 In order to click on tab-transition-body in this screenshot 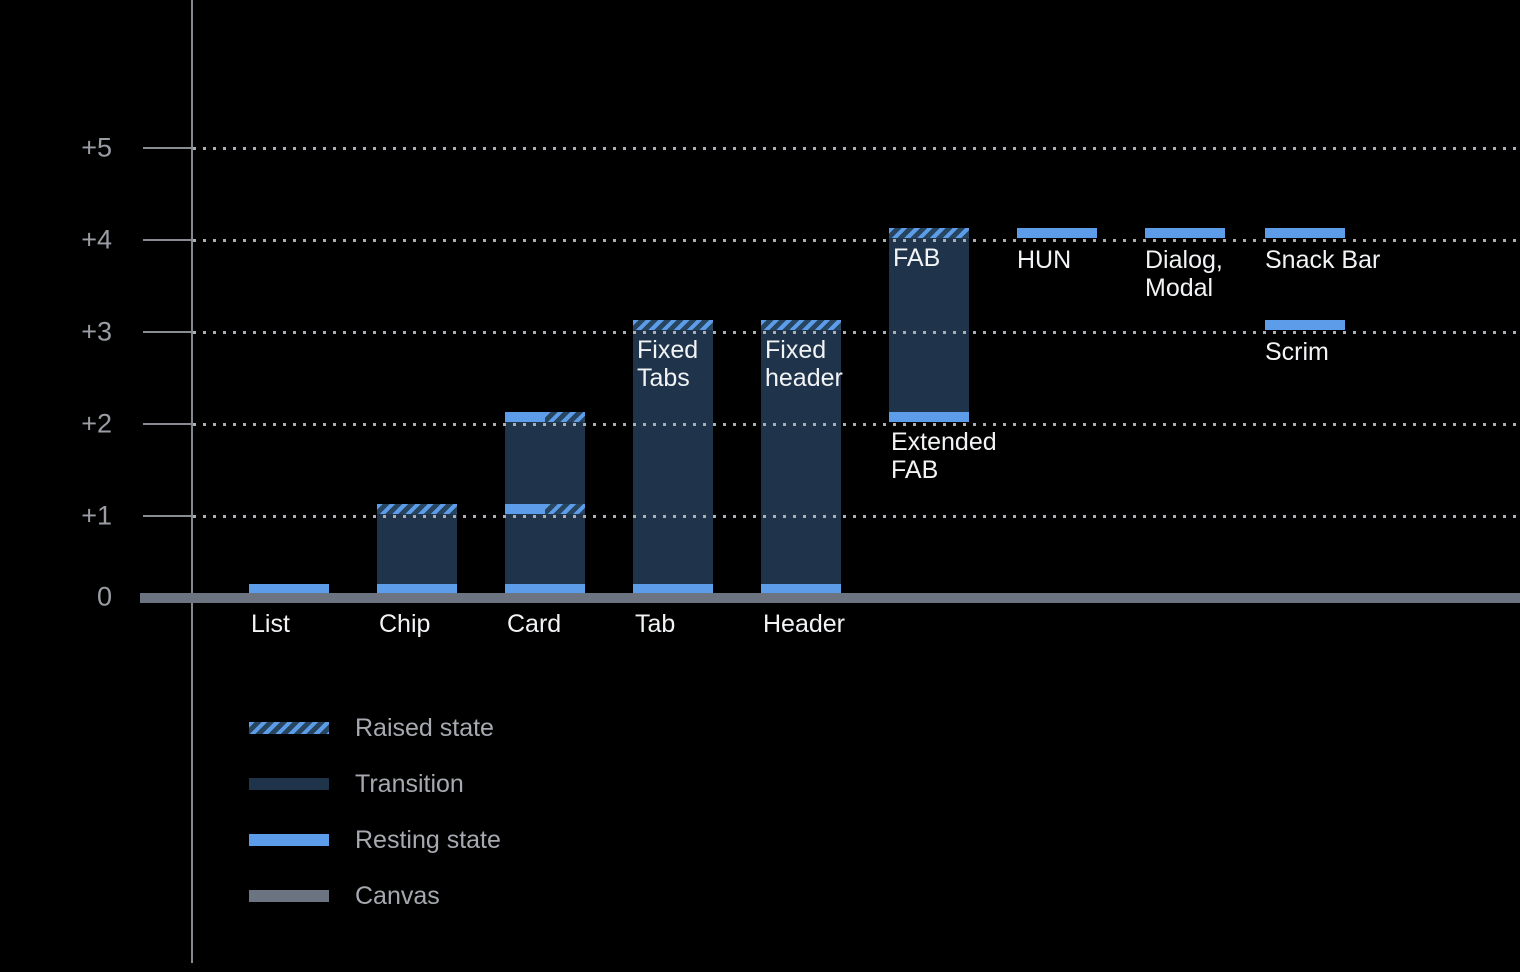, I will do `click(673, 456)`.